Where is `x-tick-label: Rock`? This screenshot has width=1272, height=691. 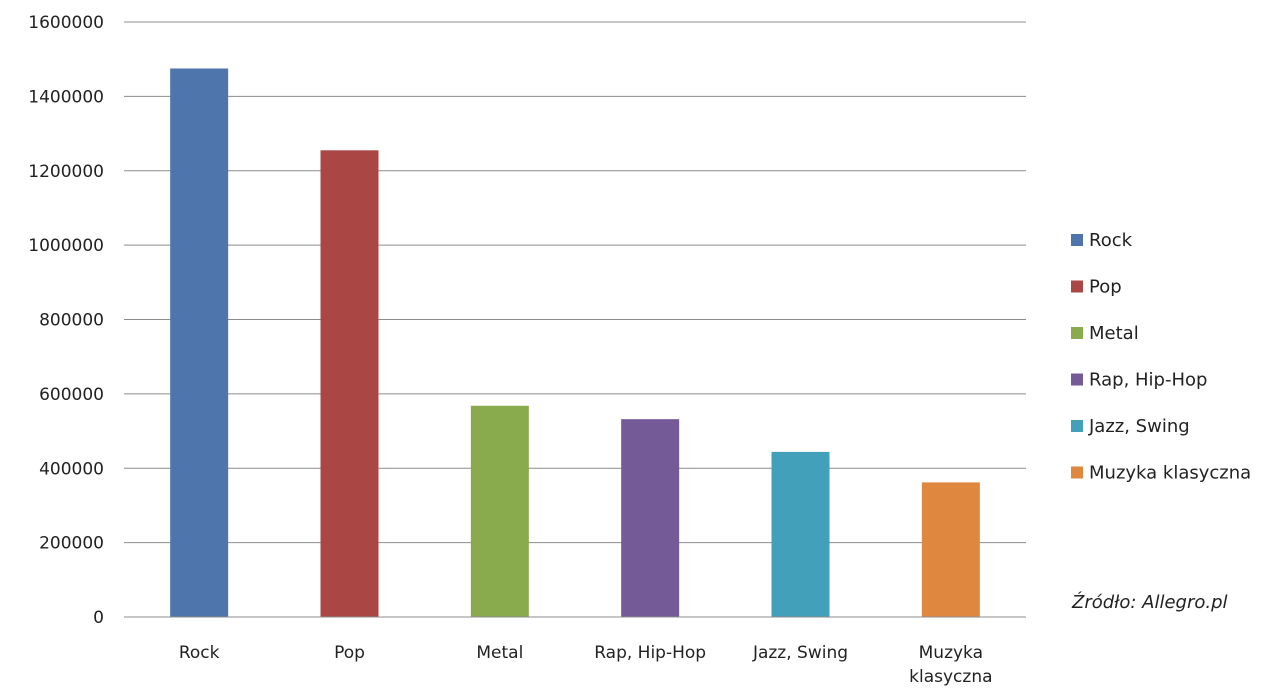 x-tick-label: Rock is located at coordinates (199, 653).